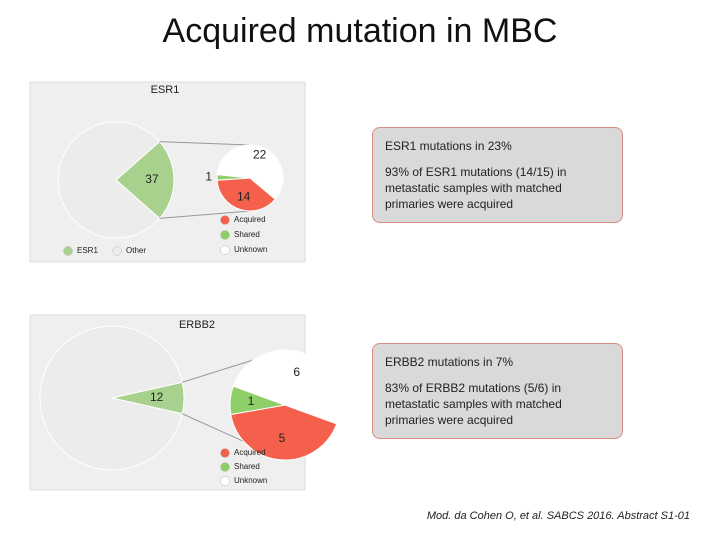 This screenshot has height=540, width=720. What do you see at coordinates (244, 197) in the screenshot?
I see `data-label: 14` at bounding box center [244, 197].